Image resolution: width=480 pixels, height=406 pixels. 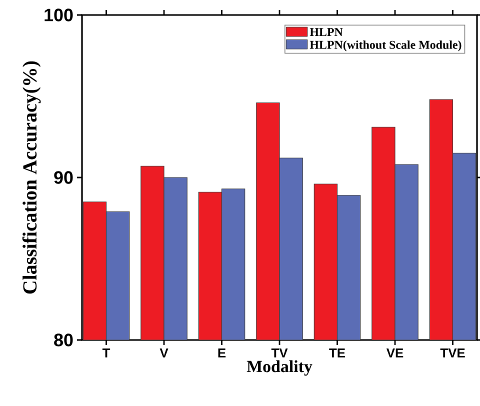 I want to click on y-tick-label: 100, so click(x=58, y=15).